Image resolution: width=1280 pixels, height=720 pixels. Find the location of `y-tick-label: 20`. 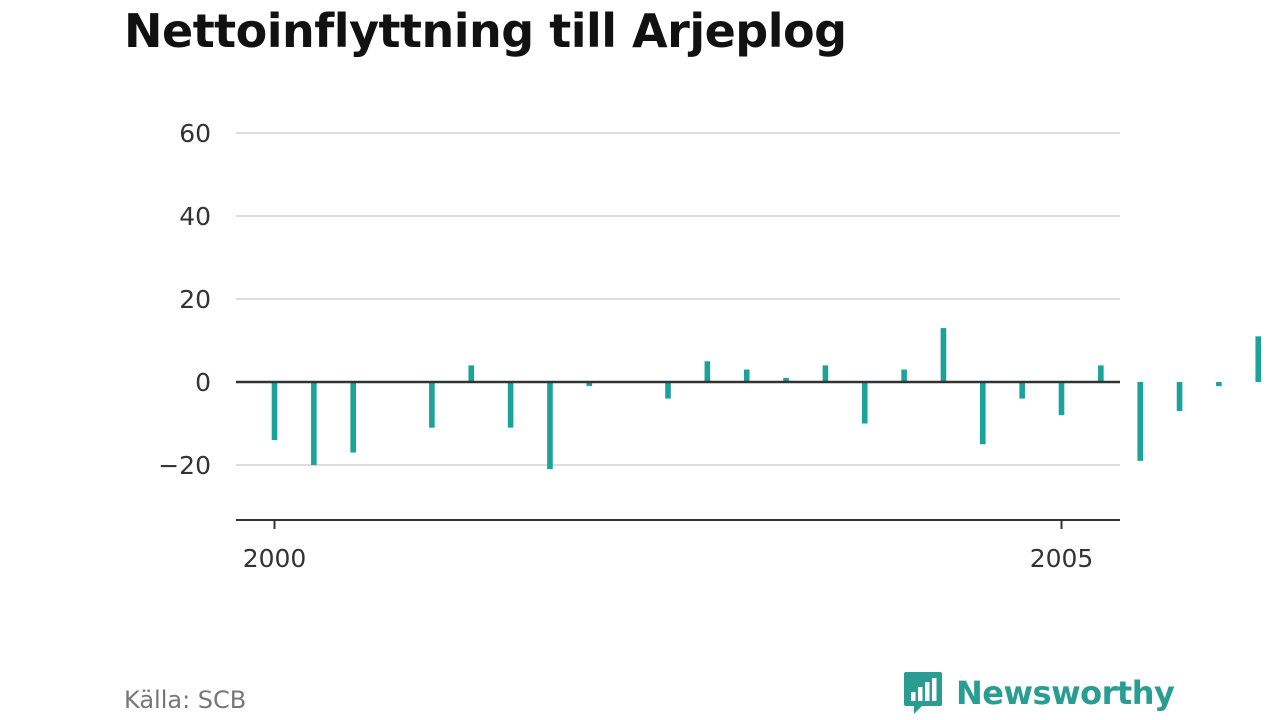

y-tick-label: 20 is located at coordinates (195, 299).